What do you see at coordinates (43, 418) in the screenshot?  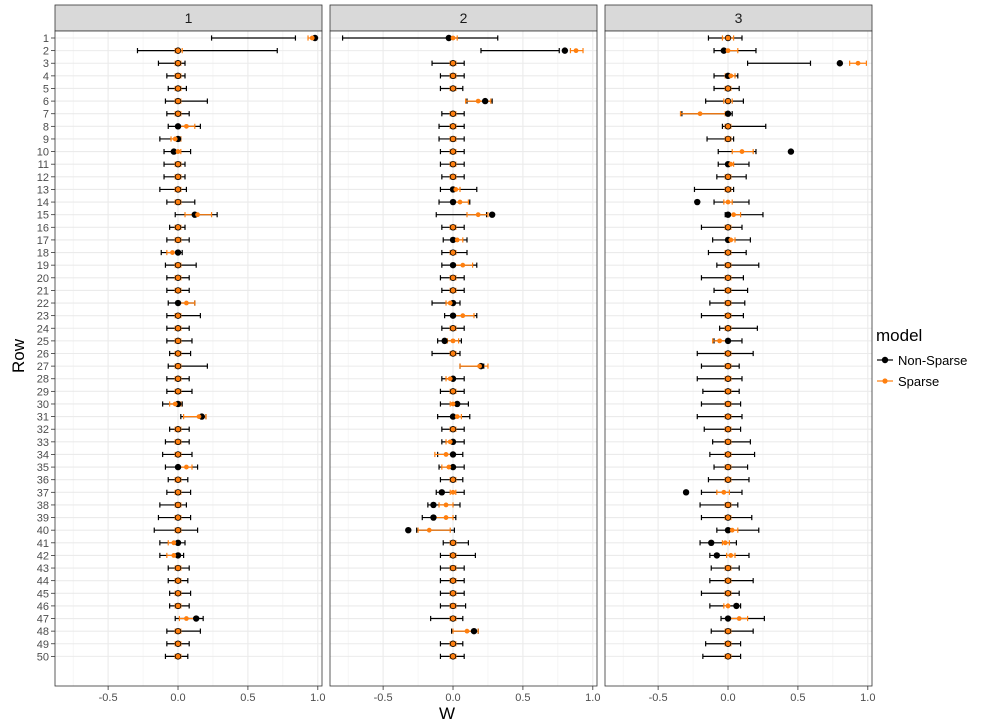 I see `row-label: 31` at bounding box center [43, 418].